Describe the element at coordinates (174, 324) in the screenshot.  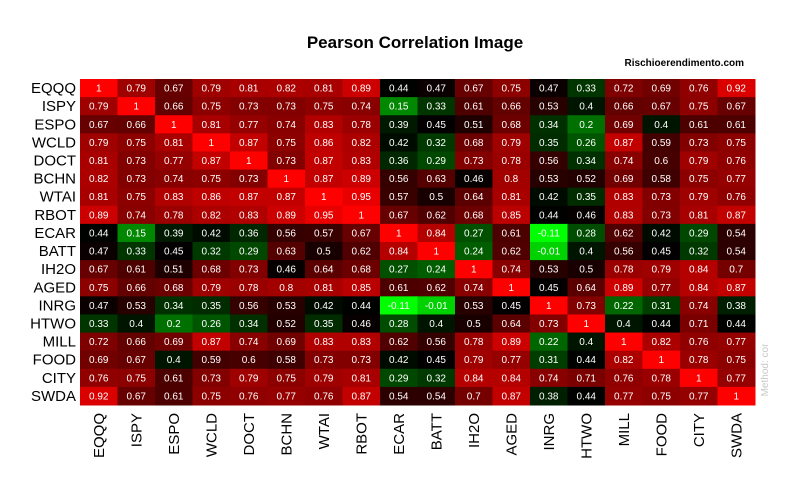
I see `cell-value-label: 0.2` at that location.